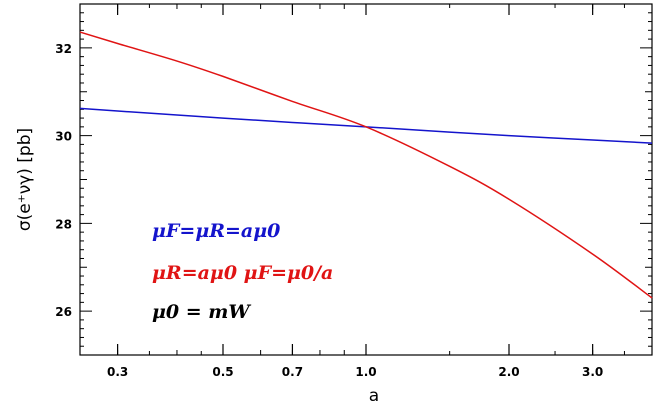 The height and width of the screenshot is (407, 654). Describe the element at coordinates (365, 372) in the screenshot. I see `x-tick-label: 1.0` at that location.